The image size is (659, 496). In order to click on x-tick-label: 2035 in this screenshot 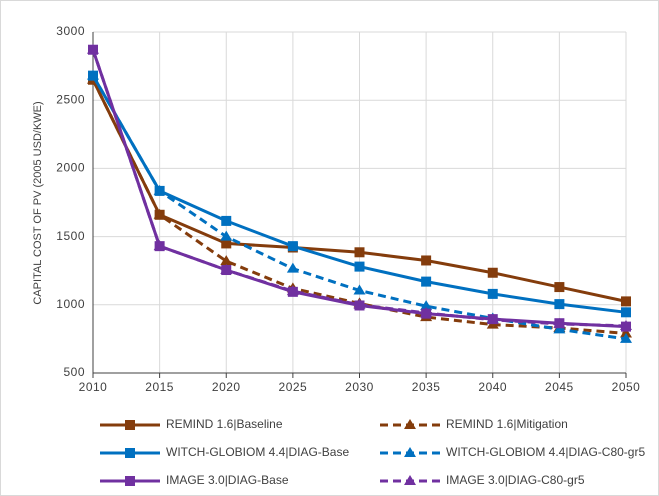, I will do `click(426, 387)`.